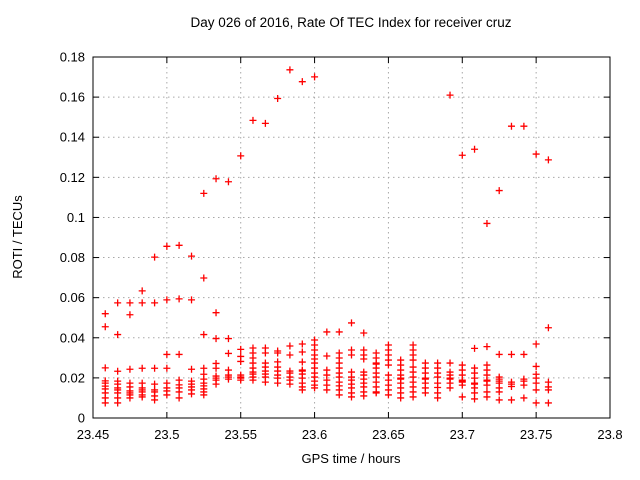 This screenshot has width=640, height=480. I want to click on x-tick-label: 23.5, so click(166, 434).